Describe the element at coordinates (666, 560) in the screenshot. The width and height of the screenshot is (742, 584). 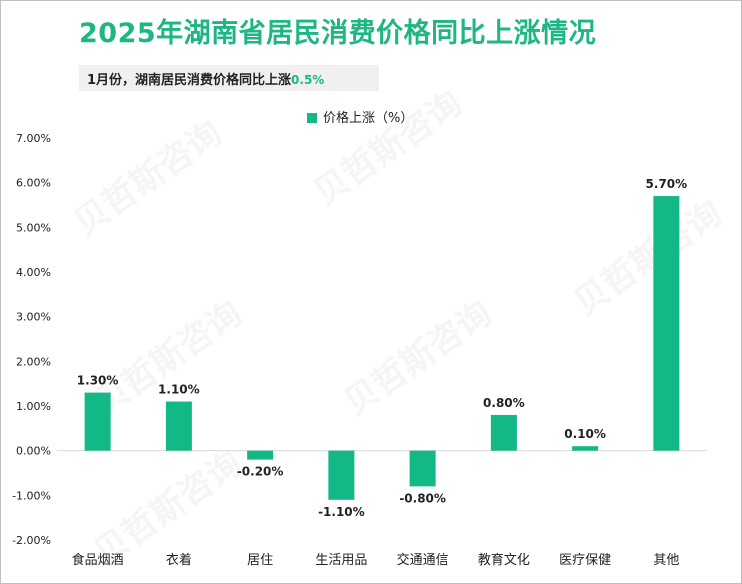
I see `x-tick-label: 其他` at that location.